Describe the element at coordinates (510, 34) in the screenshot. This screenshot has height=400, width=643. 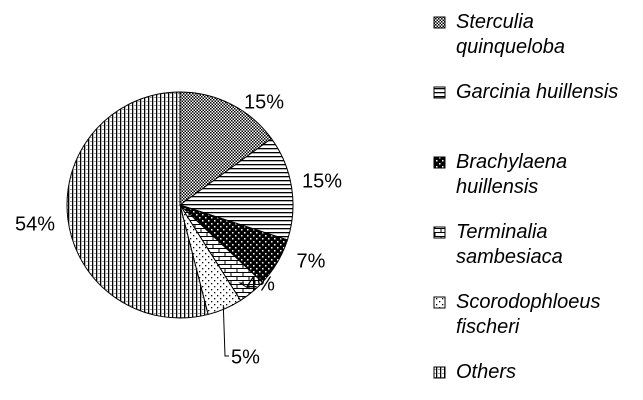
I see `legend-label: Sterculia quinqueloba` at that location.